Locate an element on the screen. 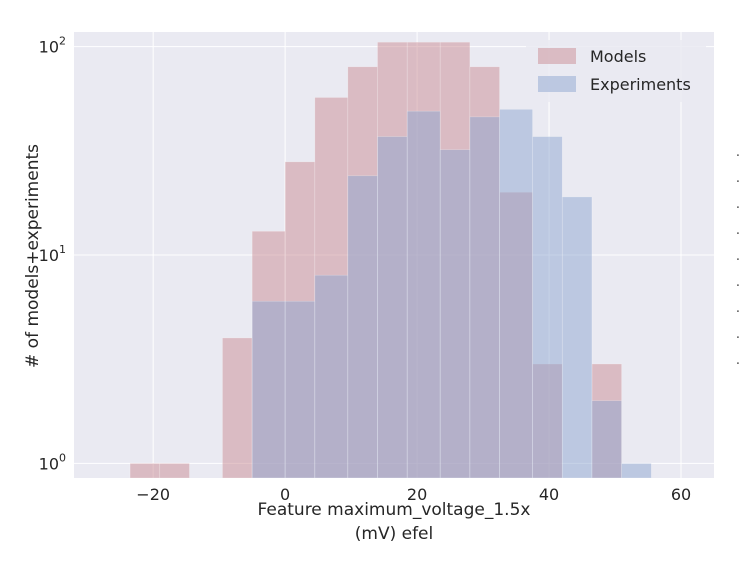 This screenshot has width=742, height=570. x-axis-label-line-2: (mV) efel is located at coordinates (394, 534).